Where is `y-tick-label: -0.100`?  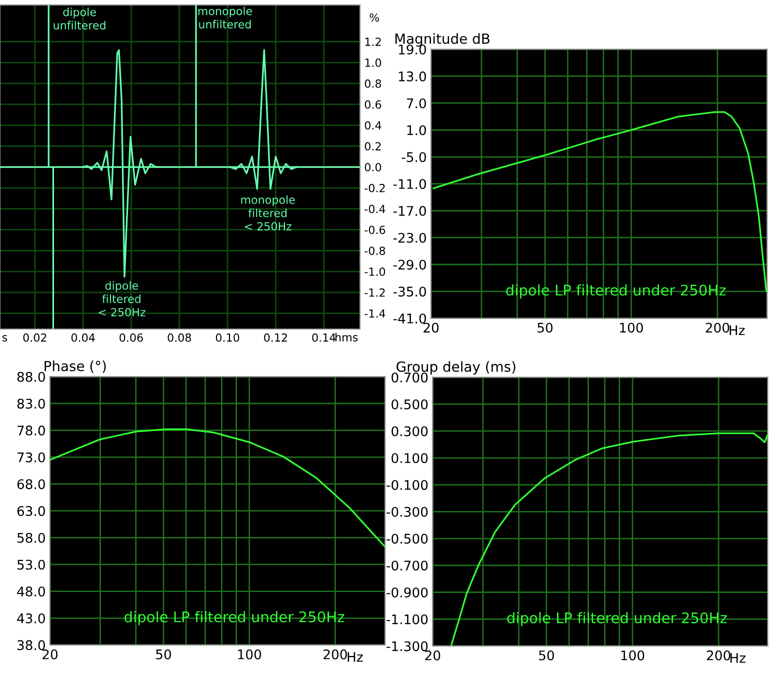
y-tick-label: -0.100 is located at coordinates (407, 485).